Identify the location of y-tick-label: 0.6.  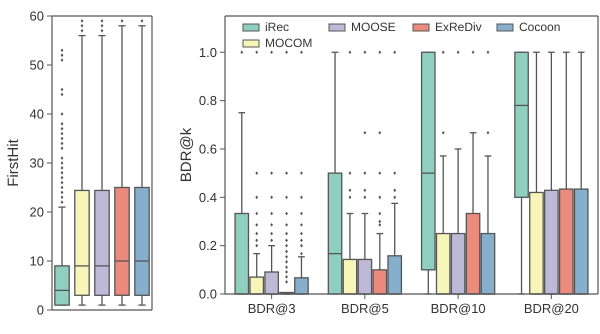
(207, 149).